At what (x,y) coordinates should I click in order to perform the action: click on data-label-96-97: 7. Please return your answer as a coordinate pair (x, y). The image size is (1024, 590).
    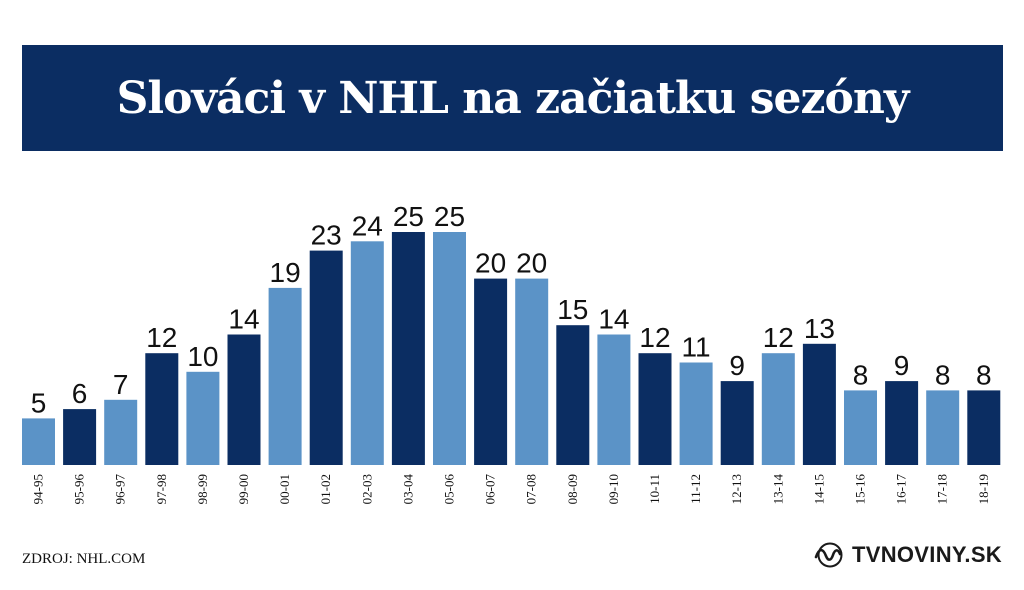
    Looking at the image, I should click on (121, 384).